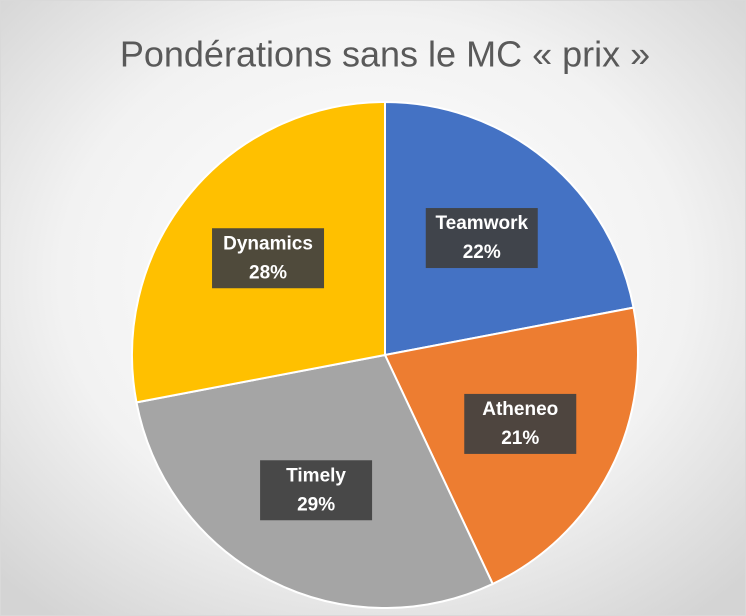 The width and height of the screenshot is (746, 616). Describe the element at coordinates (385, 54) in the screenshot. I see `chart-title: Pondérations sans le MC « prix »` at that location.